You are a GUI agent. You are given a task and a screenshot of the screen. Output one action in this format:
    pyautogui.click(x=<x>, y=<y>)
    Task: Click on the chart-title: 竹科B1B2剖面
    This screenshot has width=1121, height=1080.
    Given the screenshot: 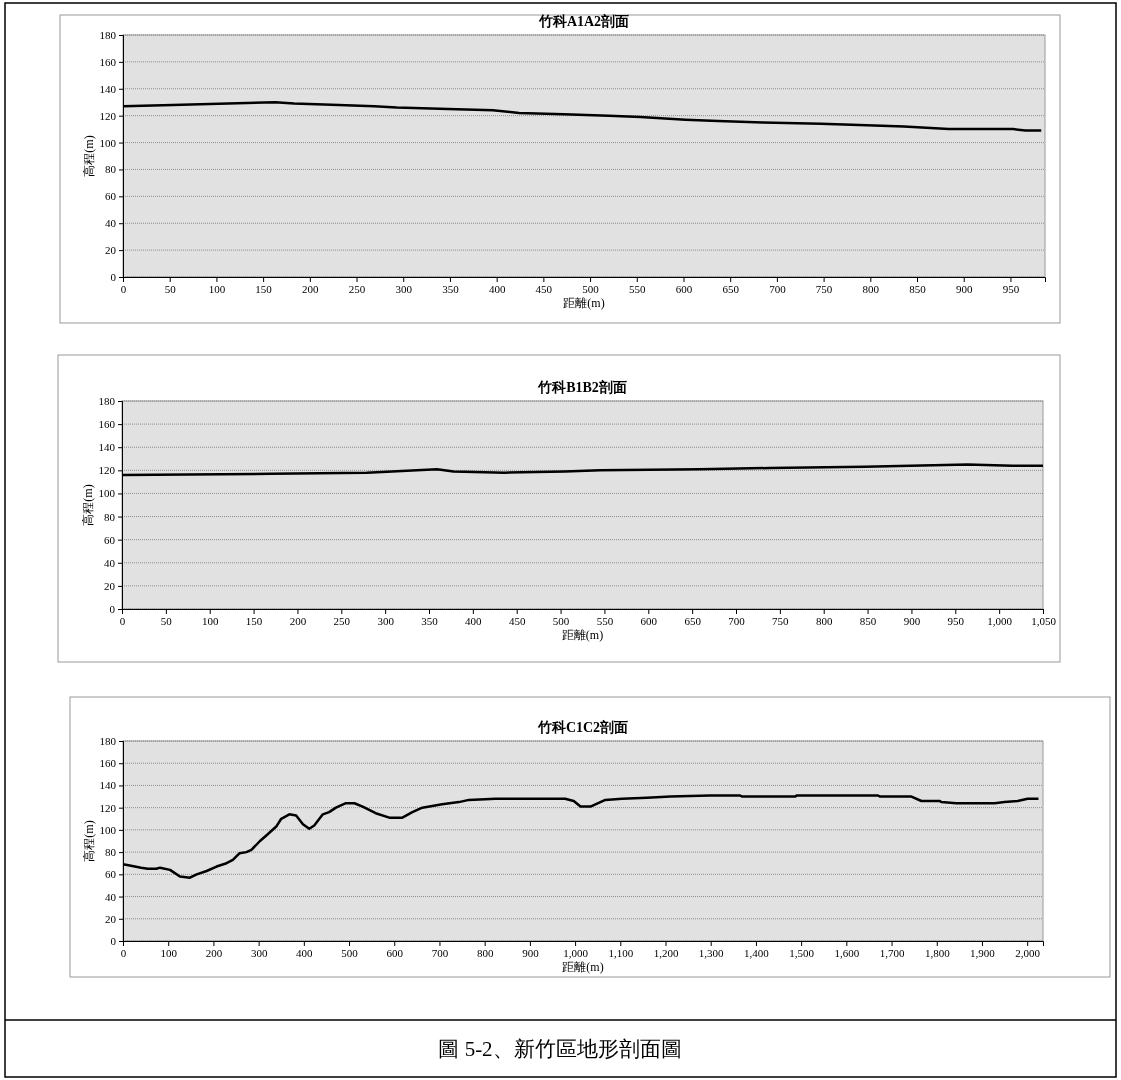 What is the action you would take?
    pyautogui.click(x=582, y=387)
    